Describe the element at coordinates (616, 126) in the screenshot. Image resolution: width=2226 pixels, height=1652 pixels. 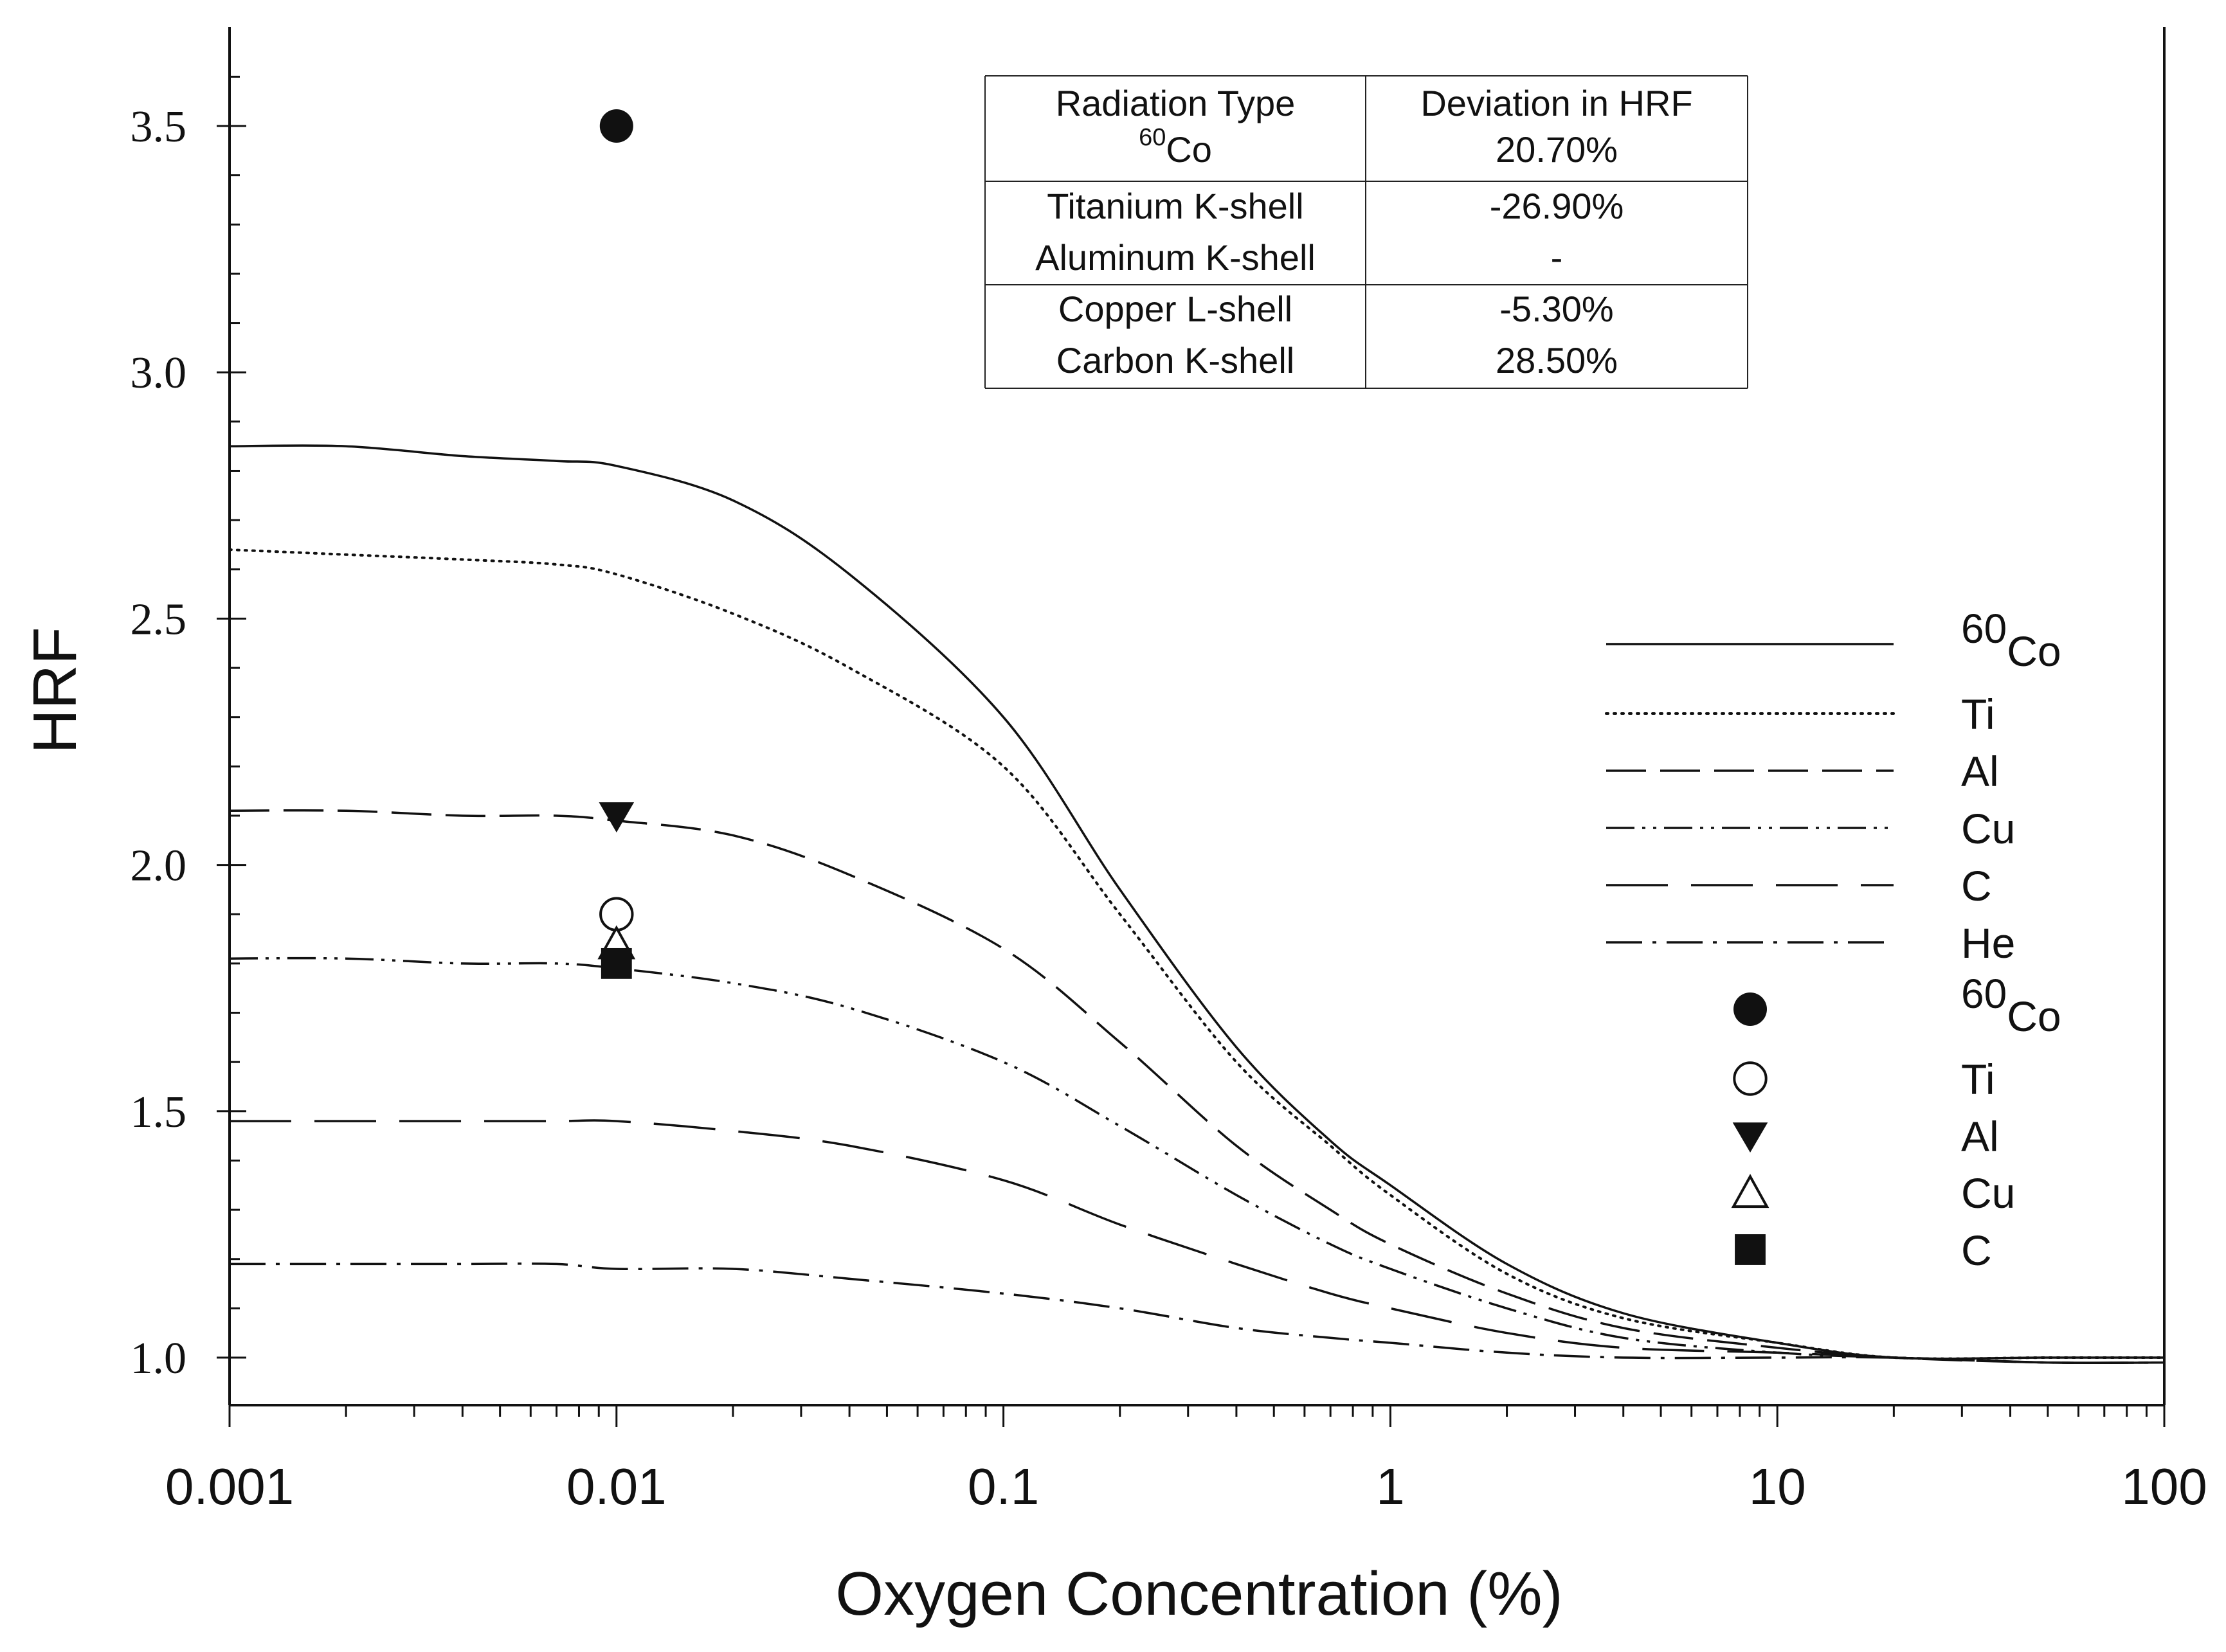
I see `data-point-co` at that location.